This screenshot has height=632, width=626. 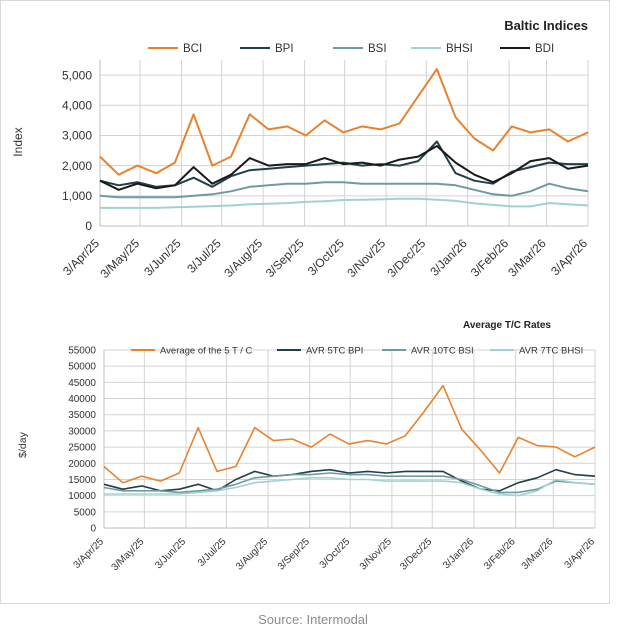 I want to click on legend-label: AVR 7TC BHSI, so click(x=551, y=350).